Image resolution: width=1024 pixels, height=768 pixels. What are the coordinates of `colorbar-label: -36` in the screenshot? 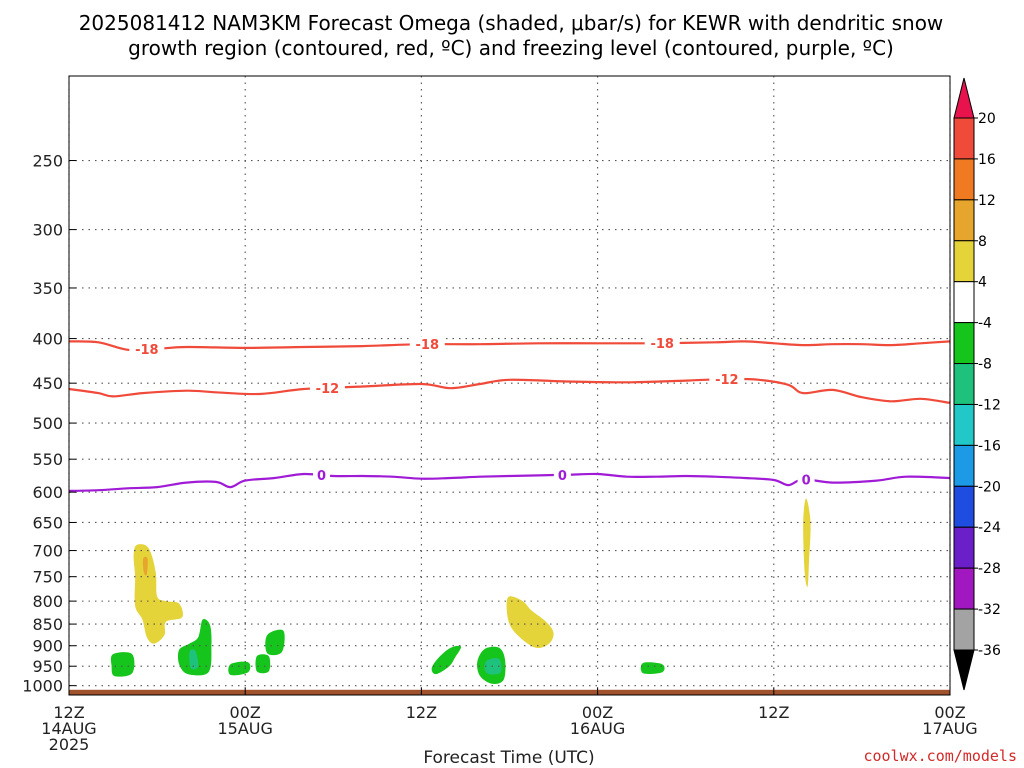 It's located at (989, 651).